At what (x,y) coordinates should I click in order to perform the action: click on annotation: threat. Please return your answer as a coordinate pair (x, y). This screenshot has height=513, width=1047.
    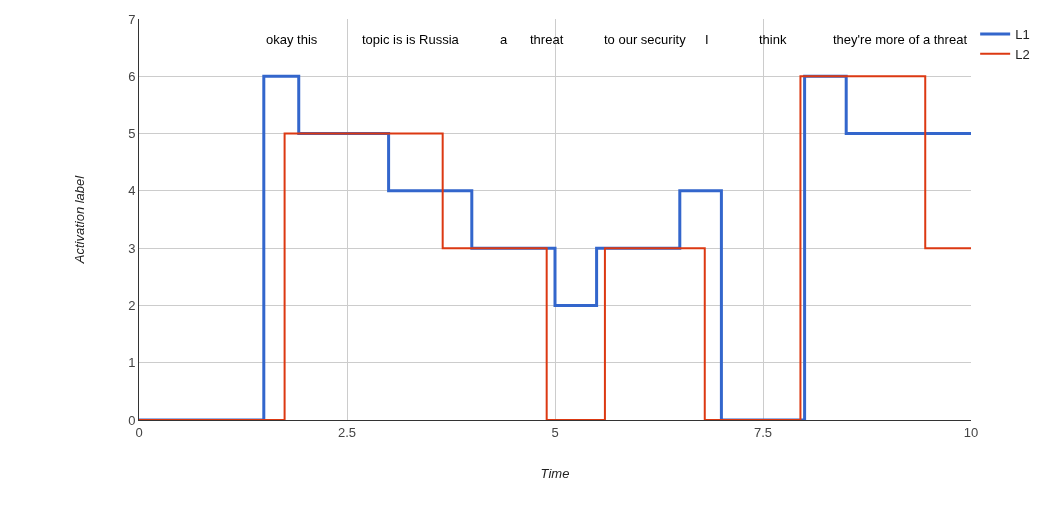
    Looking at the image, I should click on (547, 39).